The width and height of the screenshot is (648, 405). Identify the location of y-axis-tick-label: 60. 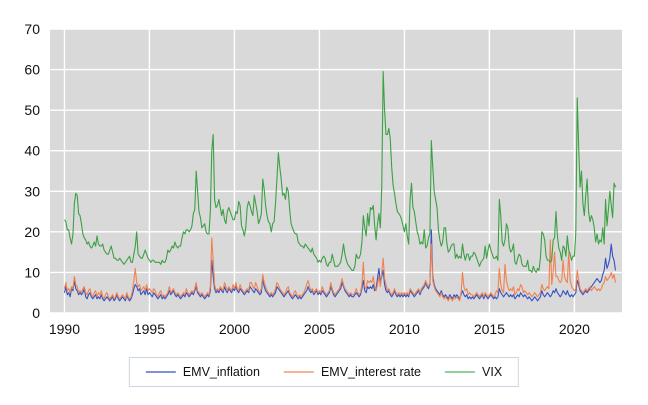
(32, 70).